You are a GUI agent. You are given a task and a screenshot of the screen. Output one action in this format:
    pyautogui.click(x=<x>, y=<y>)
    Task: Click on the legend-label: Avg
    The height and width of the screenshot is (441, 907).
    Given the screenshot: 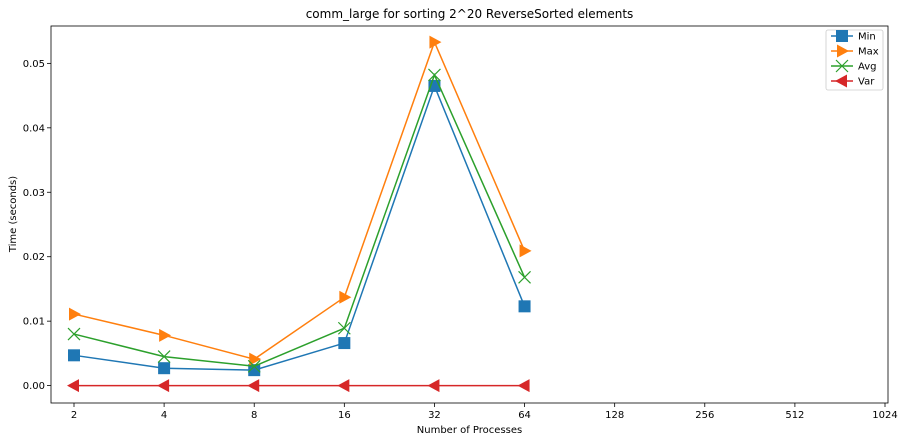 What is the action you would take?
    pyautogui.click(x=867, y=67)
    